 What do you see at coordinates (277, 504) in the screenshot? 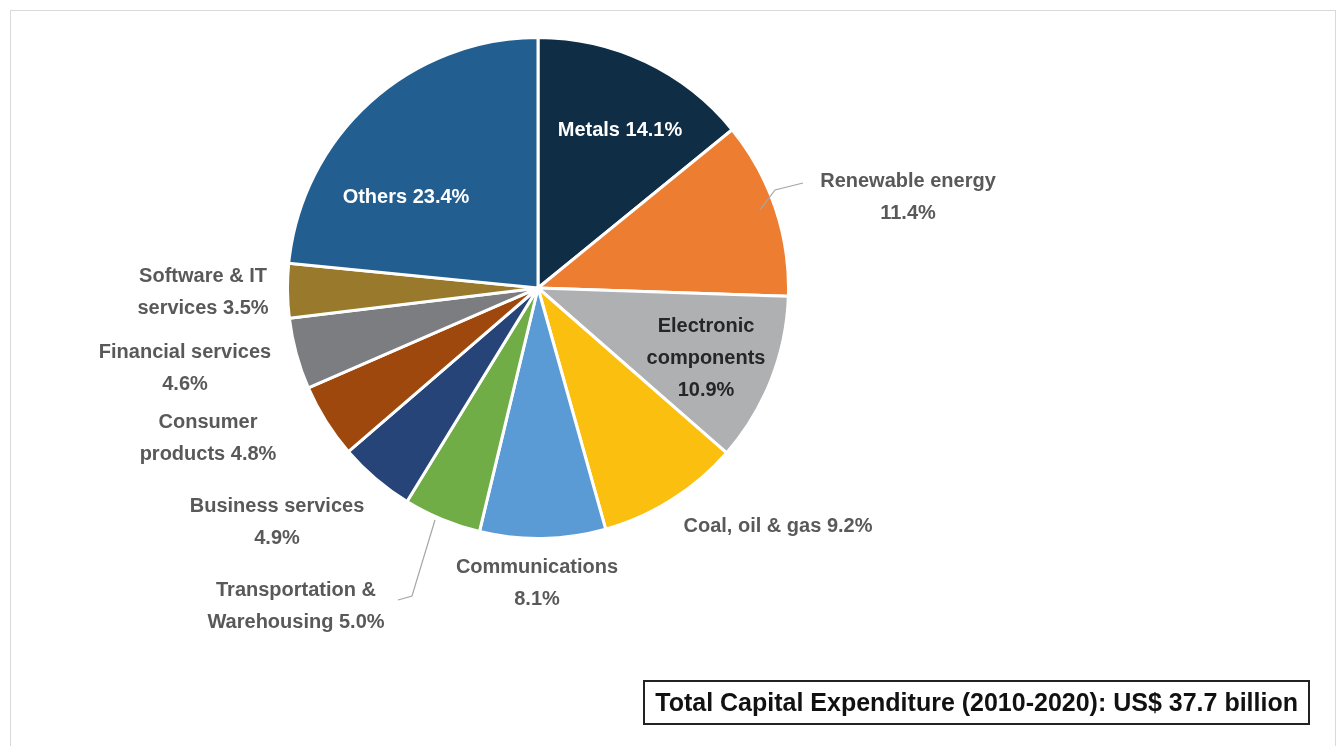
I see `slice-label: Business services` at bounding box center [277, 504].